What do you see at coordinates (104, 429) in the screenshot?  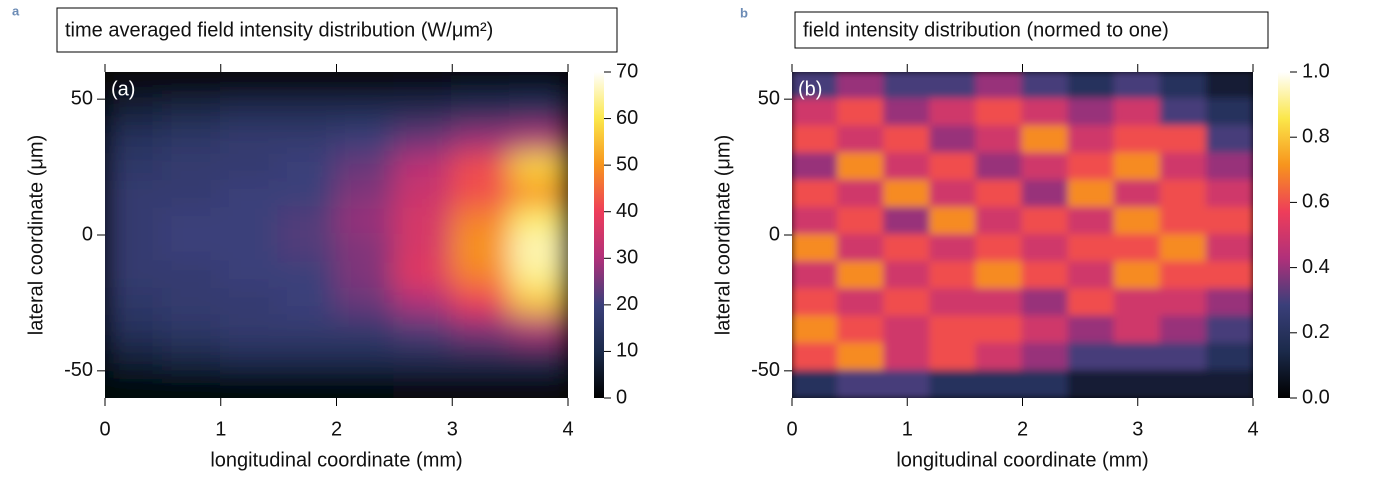 I see `x-tick-label: 0` at bounding box center [104, 429].